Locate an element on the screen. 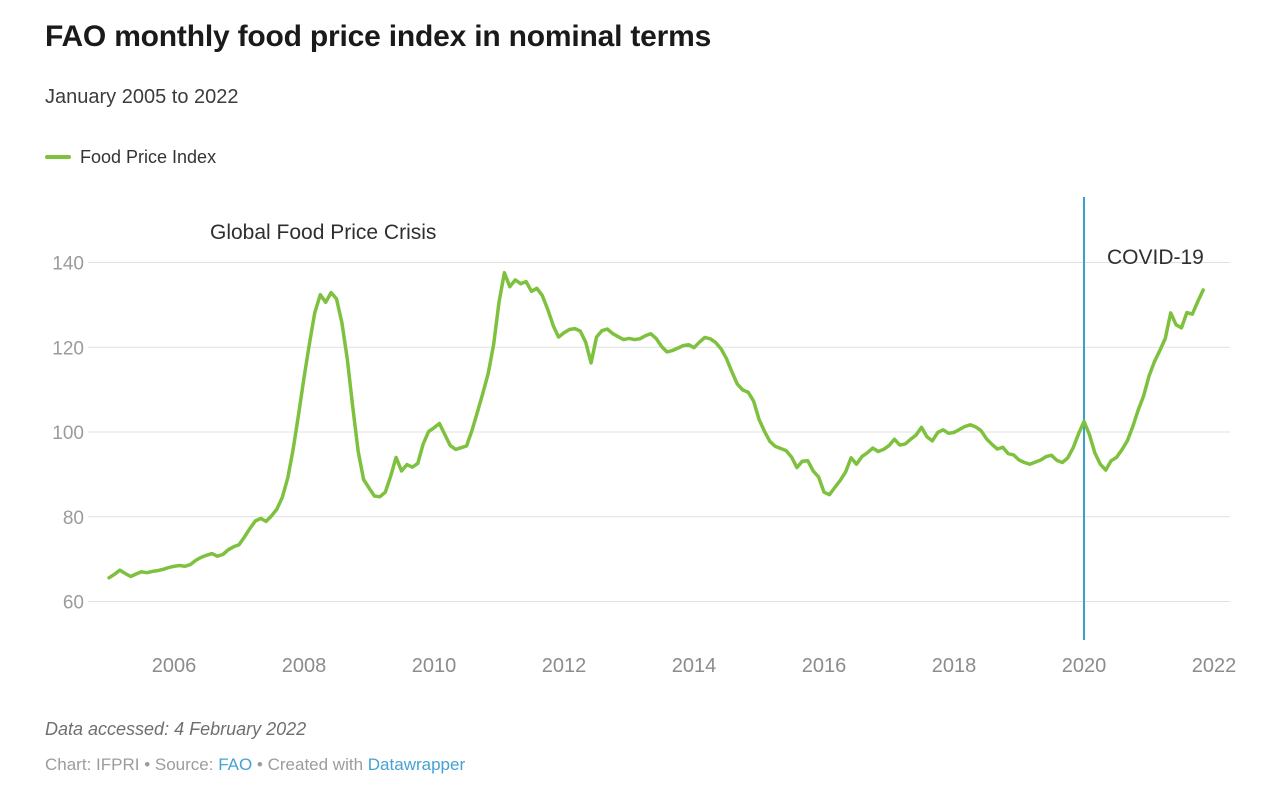  x-tick-label: 2016 is located at coordinates (824, 666).